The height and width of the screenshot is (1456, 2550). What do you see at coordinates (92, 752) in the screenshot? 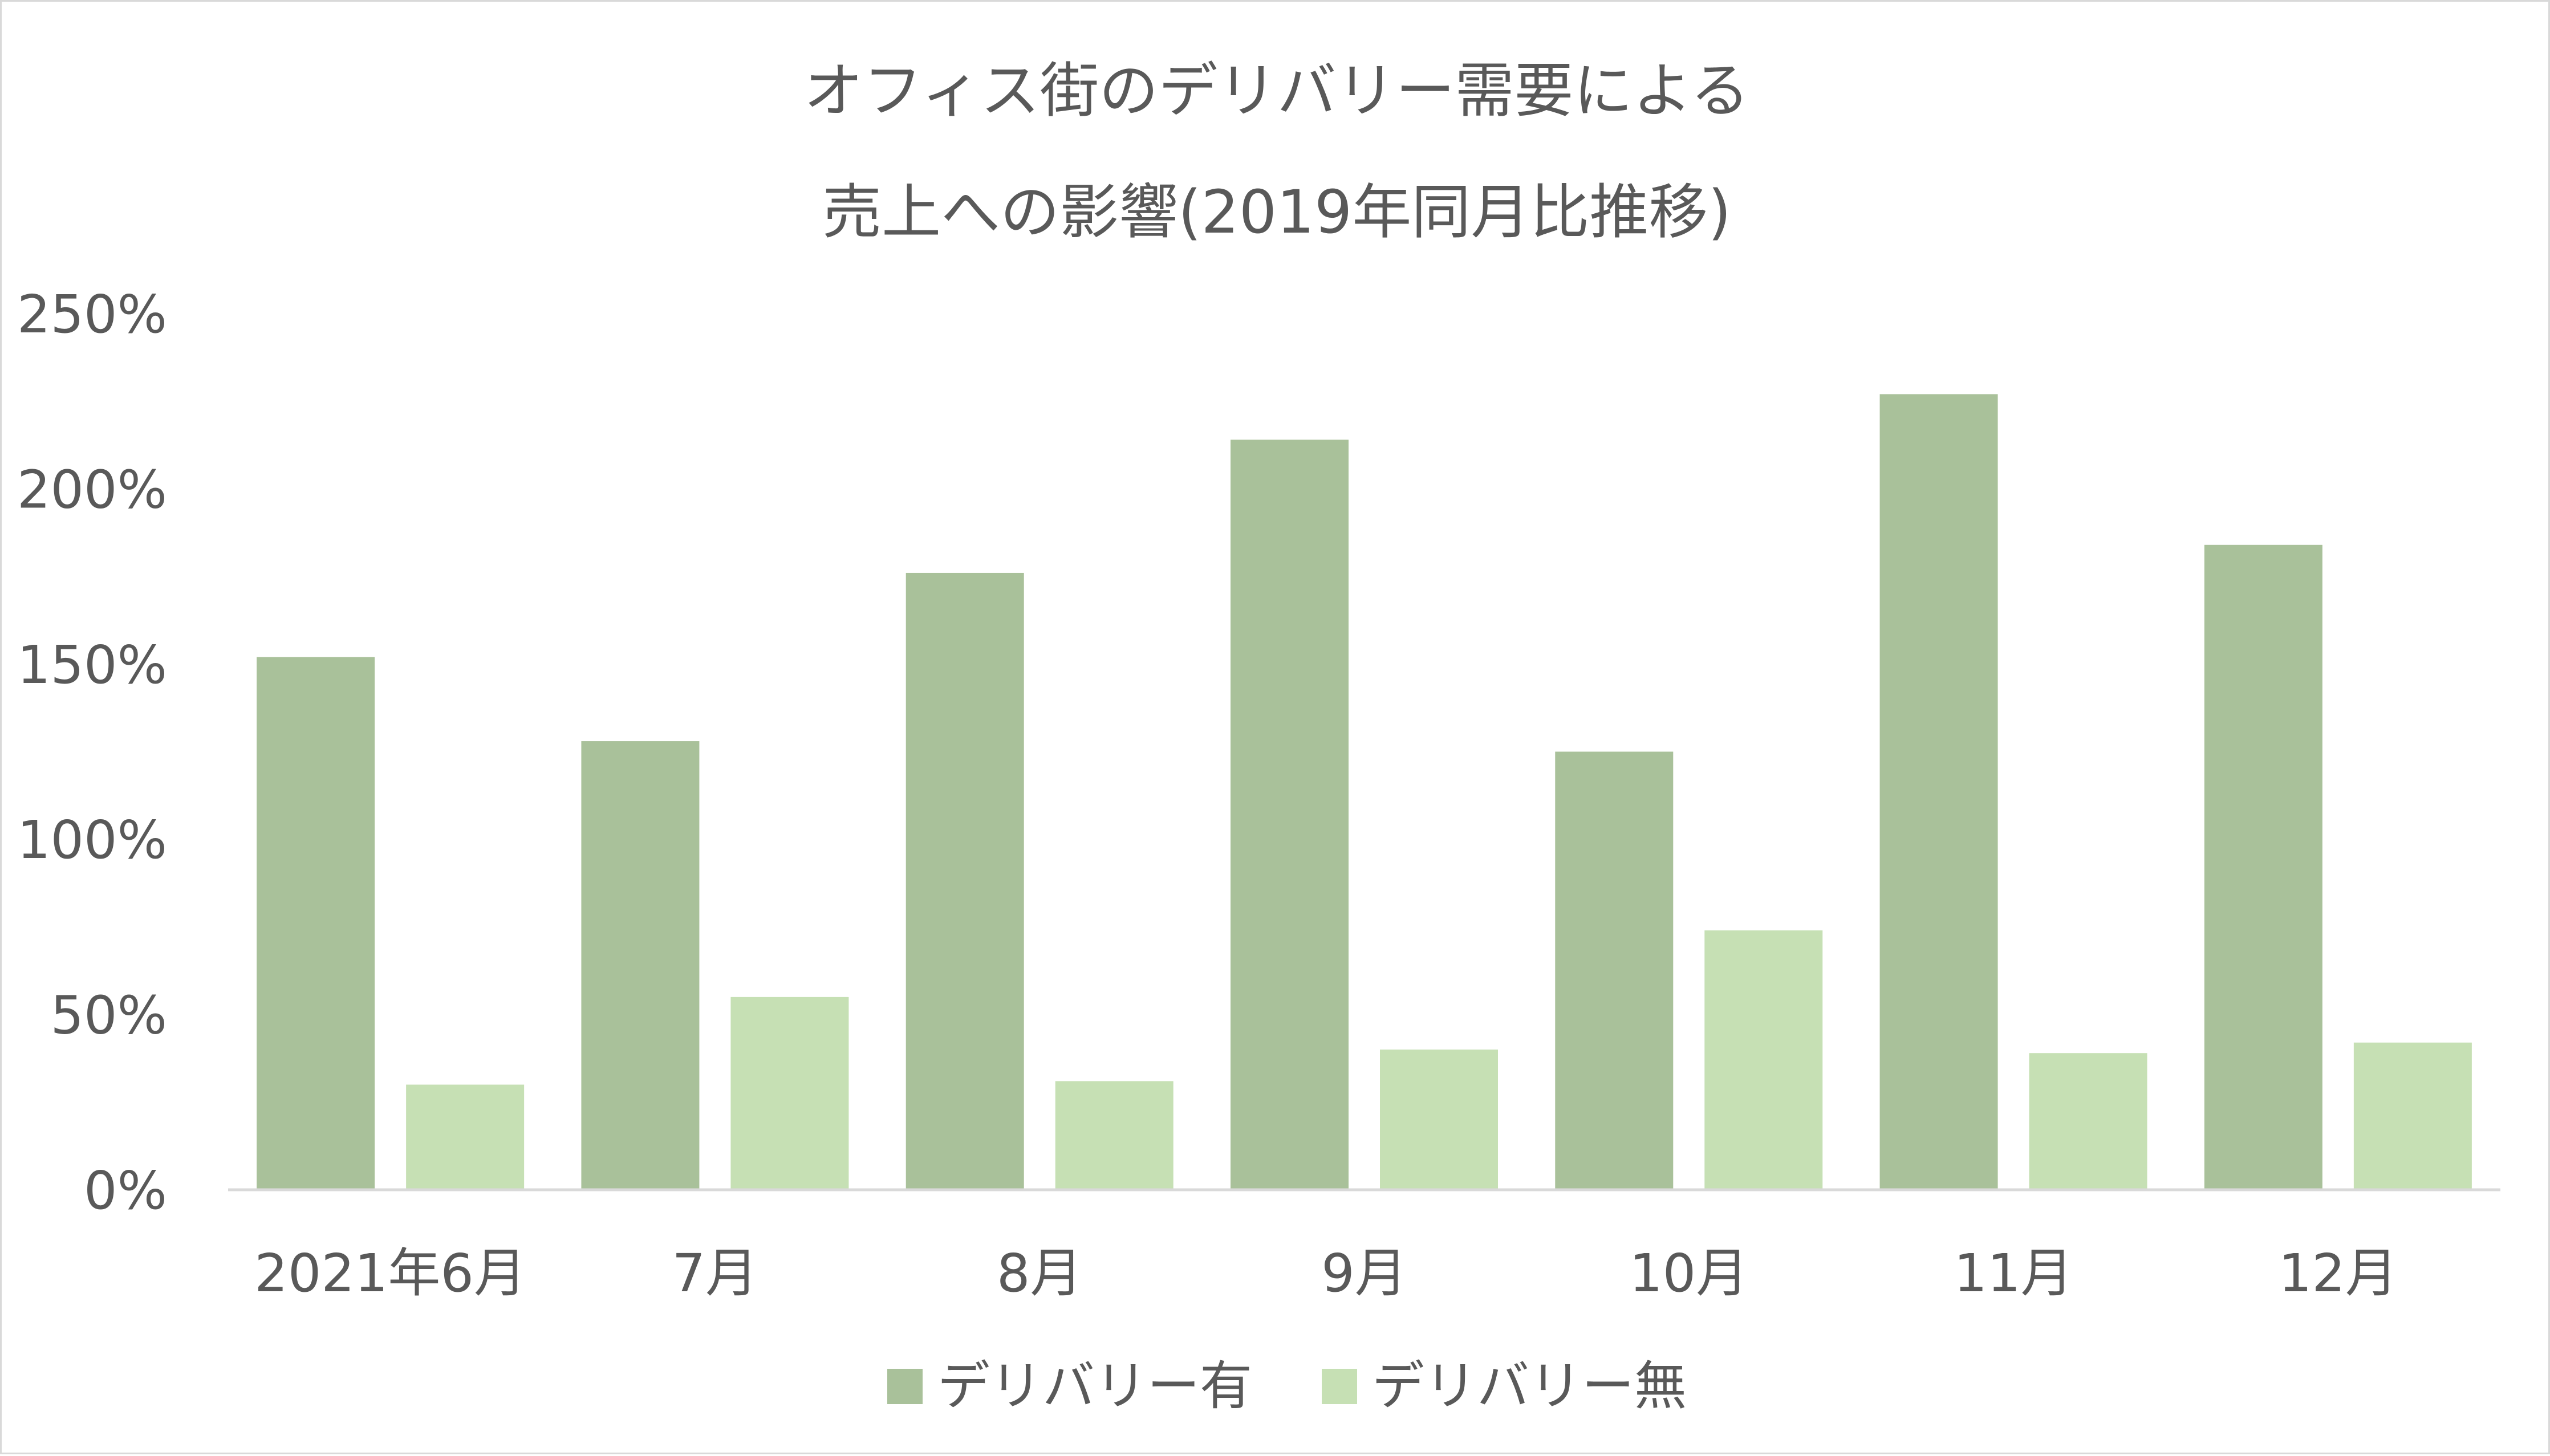
I see `y-axis: 0% 50% 100% 150% 200% 250%` at bounding box center [92, 752].